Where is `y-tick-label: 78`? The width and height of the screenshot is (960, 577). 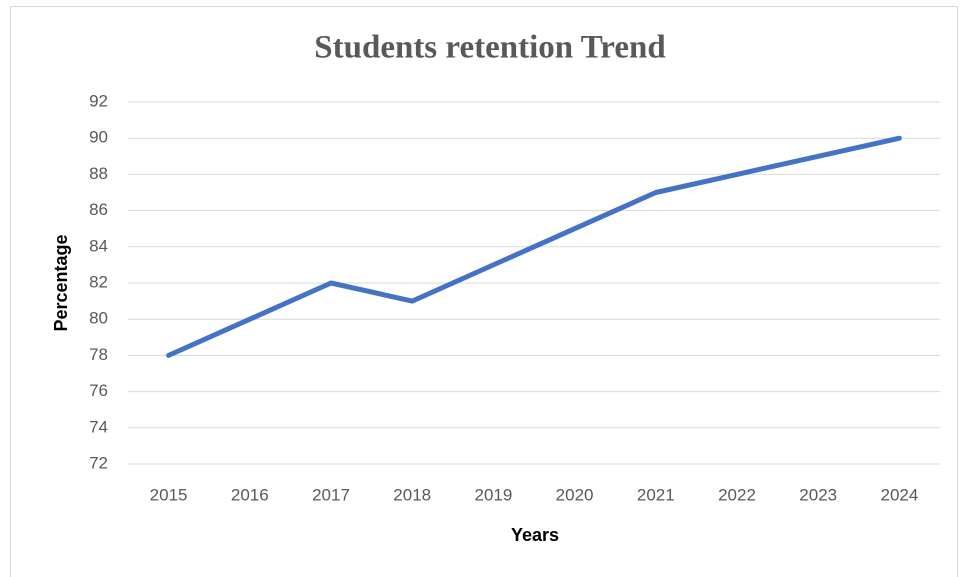
y-tick-label: 78 is located at coordinates (98, 354).